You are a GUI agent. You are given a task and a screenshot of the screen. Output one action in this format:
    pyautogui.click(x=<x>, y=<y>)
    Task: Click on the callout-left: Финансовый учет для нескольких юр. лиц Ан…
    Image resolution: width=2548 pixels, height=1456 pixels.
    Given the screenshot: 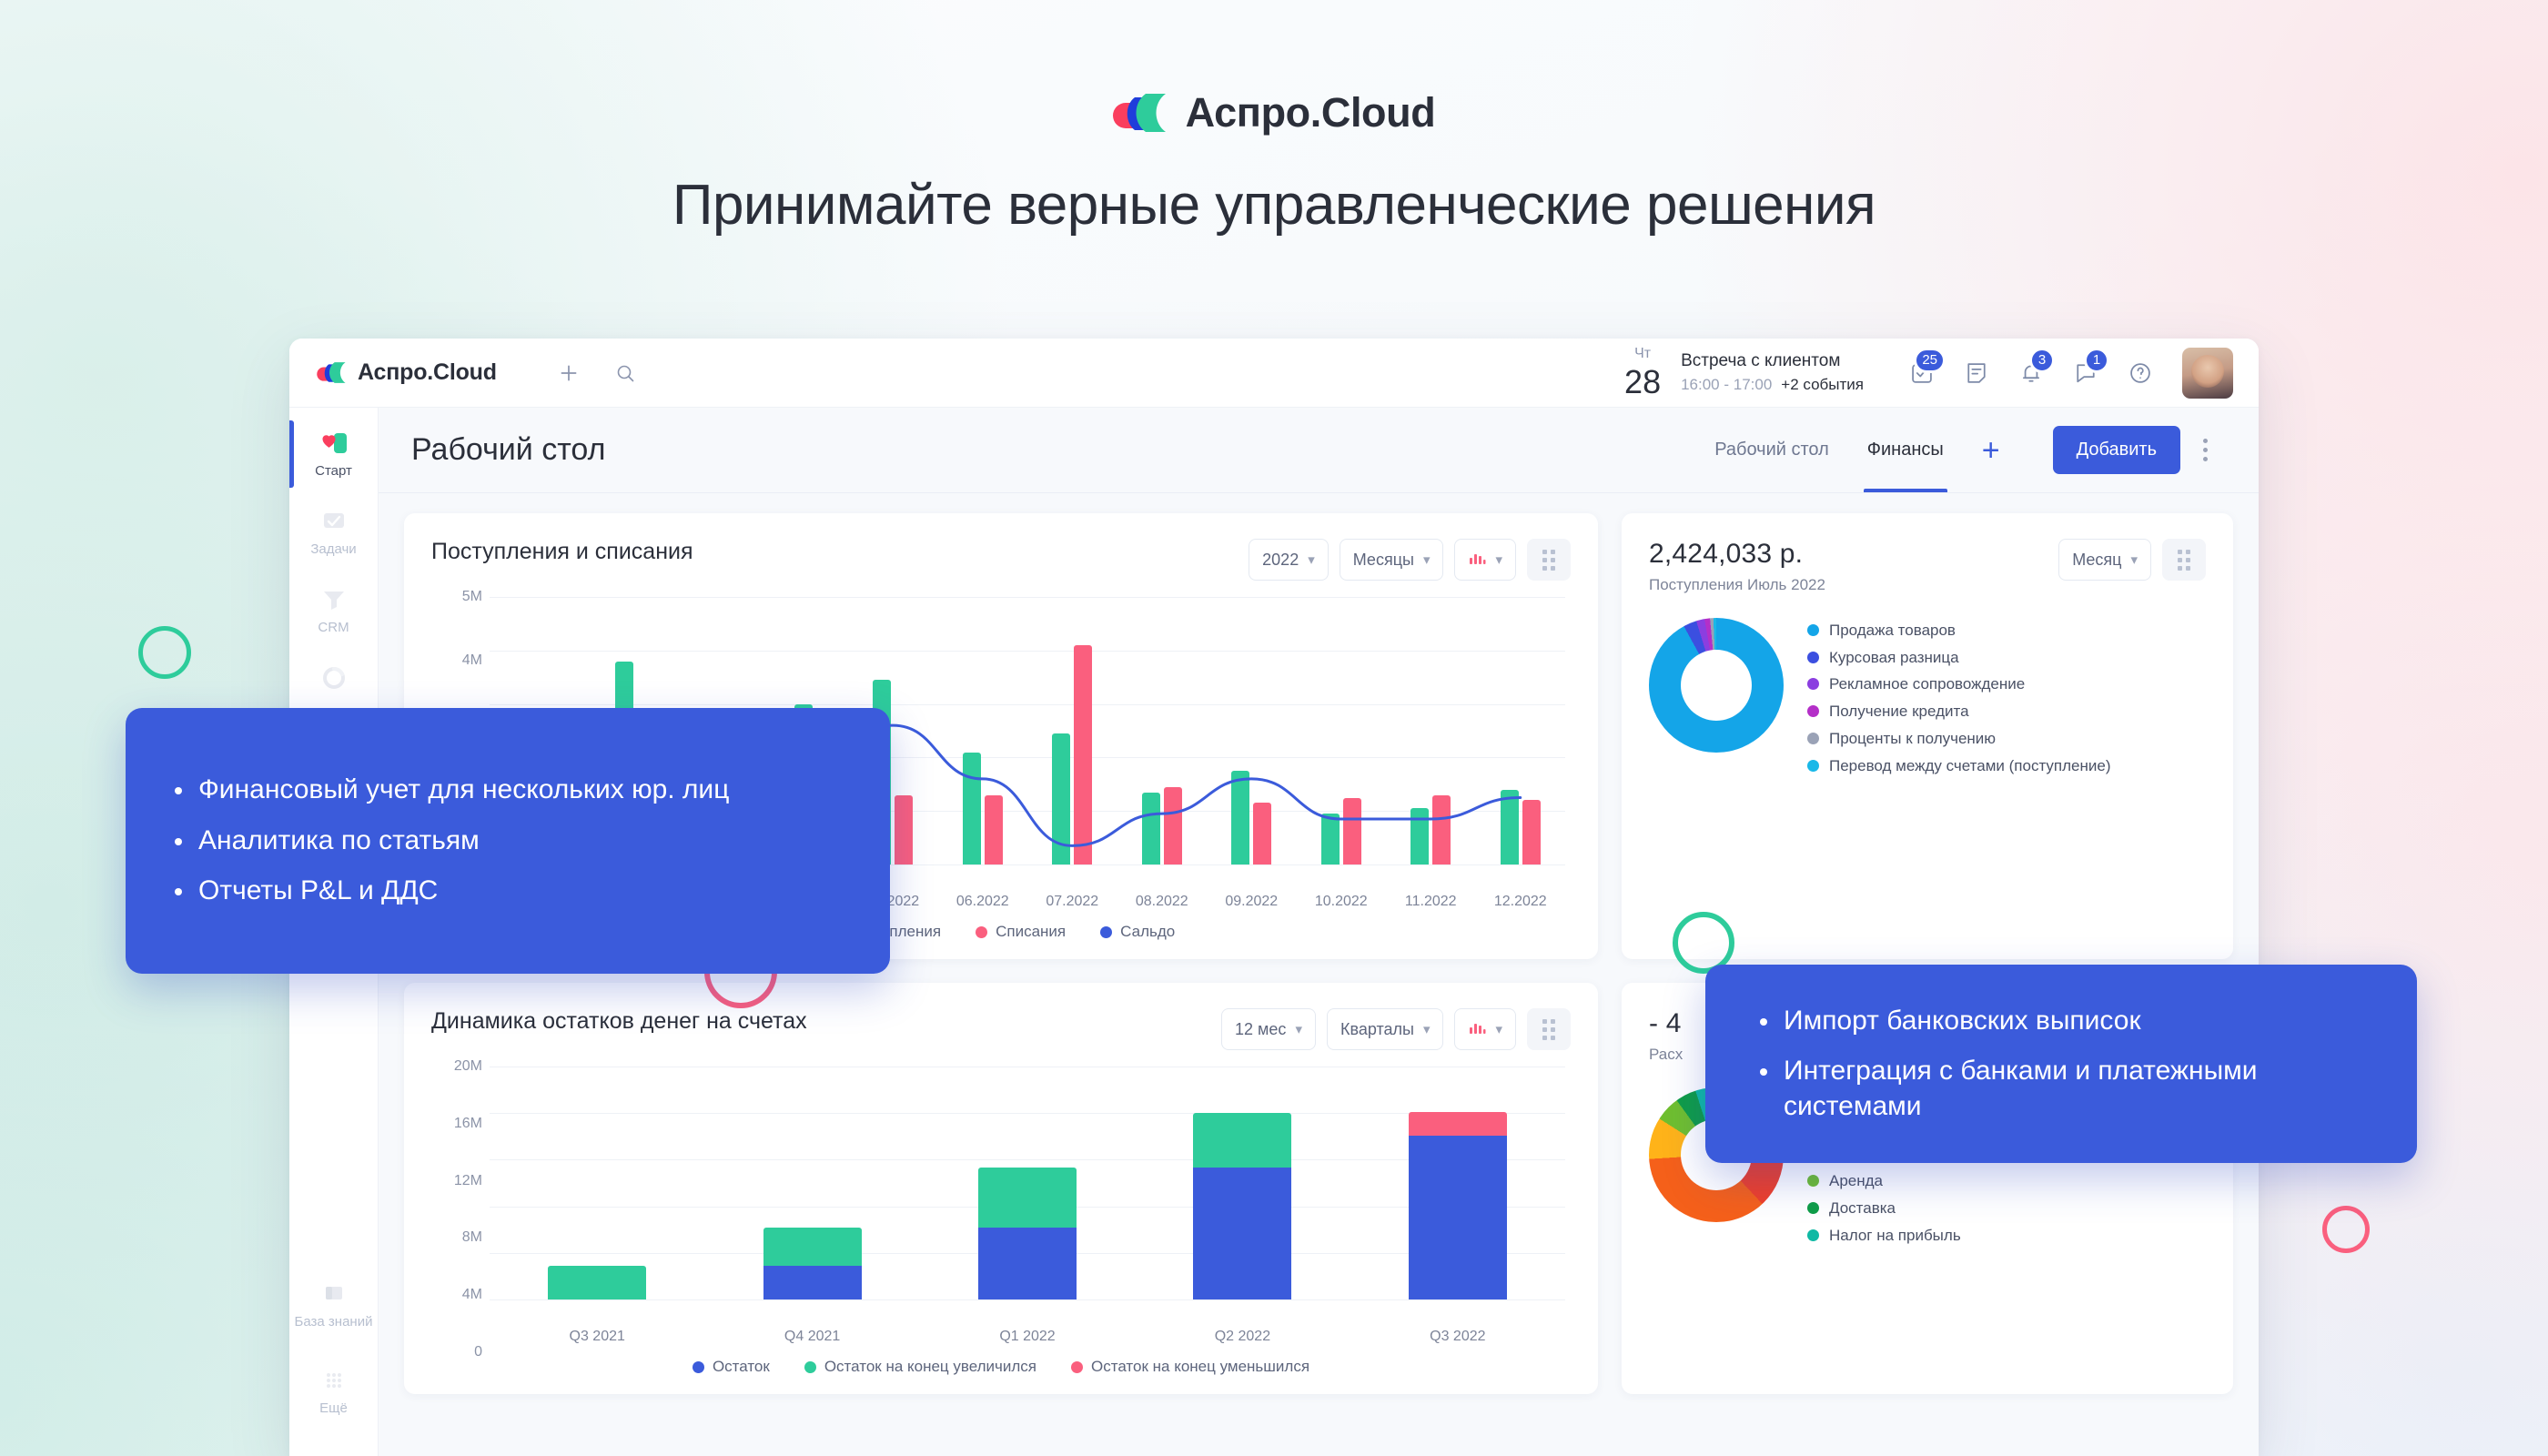 What is the action you would take?
    pyautogui.click(x=508, y=841)
    